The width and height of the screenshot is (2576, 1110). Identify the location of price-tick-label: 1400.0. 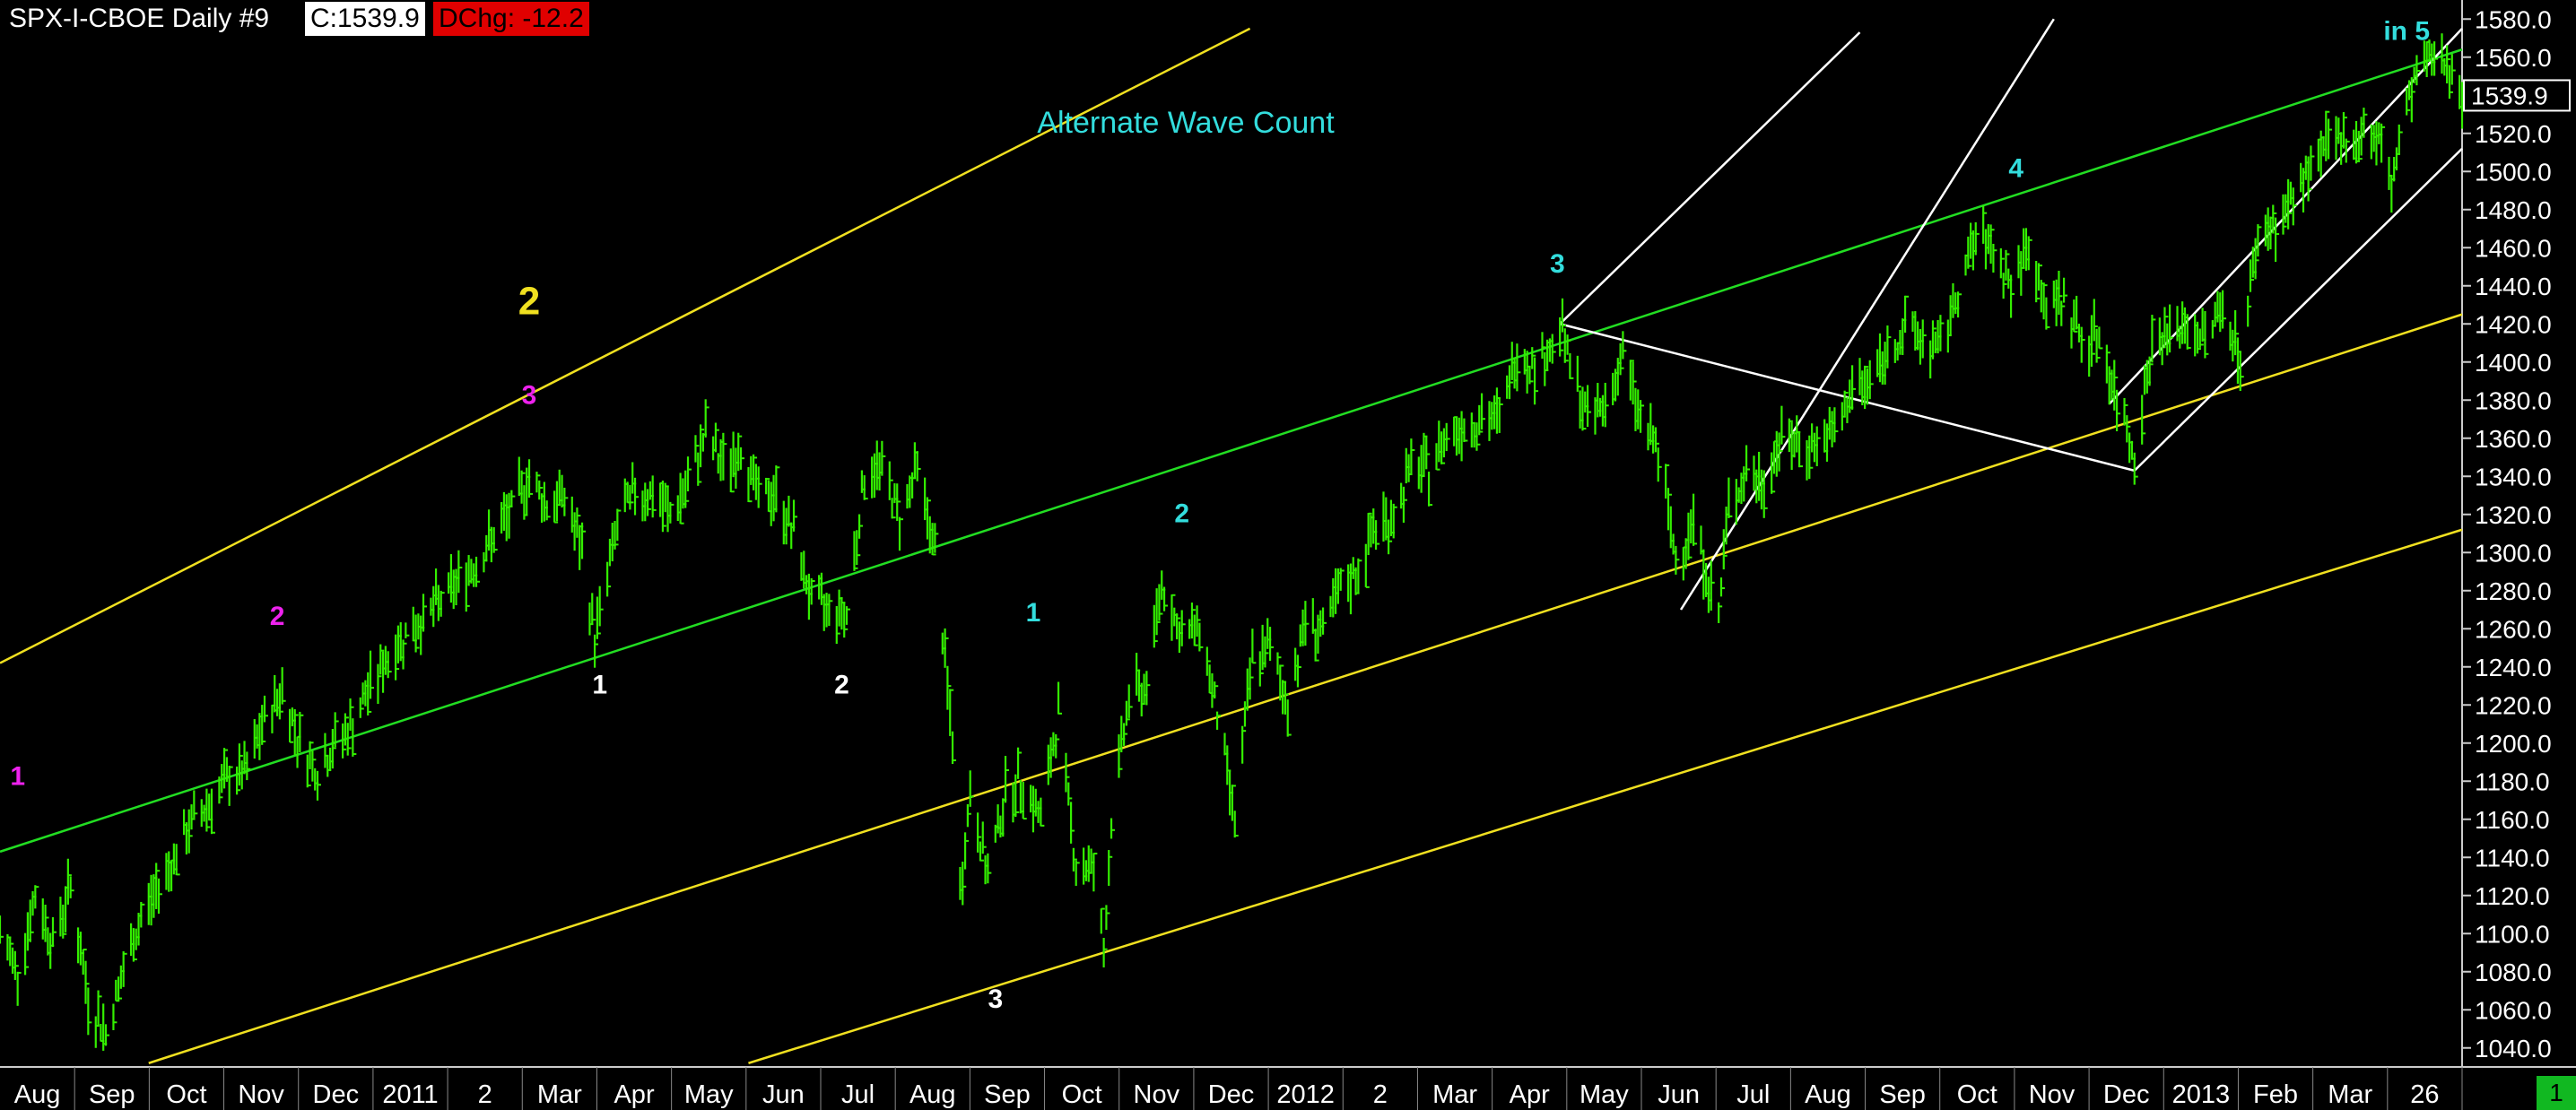
(2513, 363).